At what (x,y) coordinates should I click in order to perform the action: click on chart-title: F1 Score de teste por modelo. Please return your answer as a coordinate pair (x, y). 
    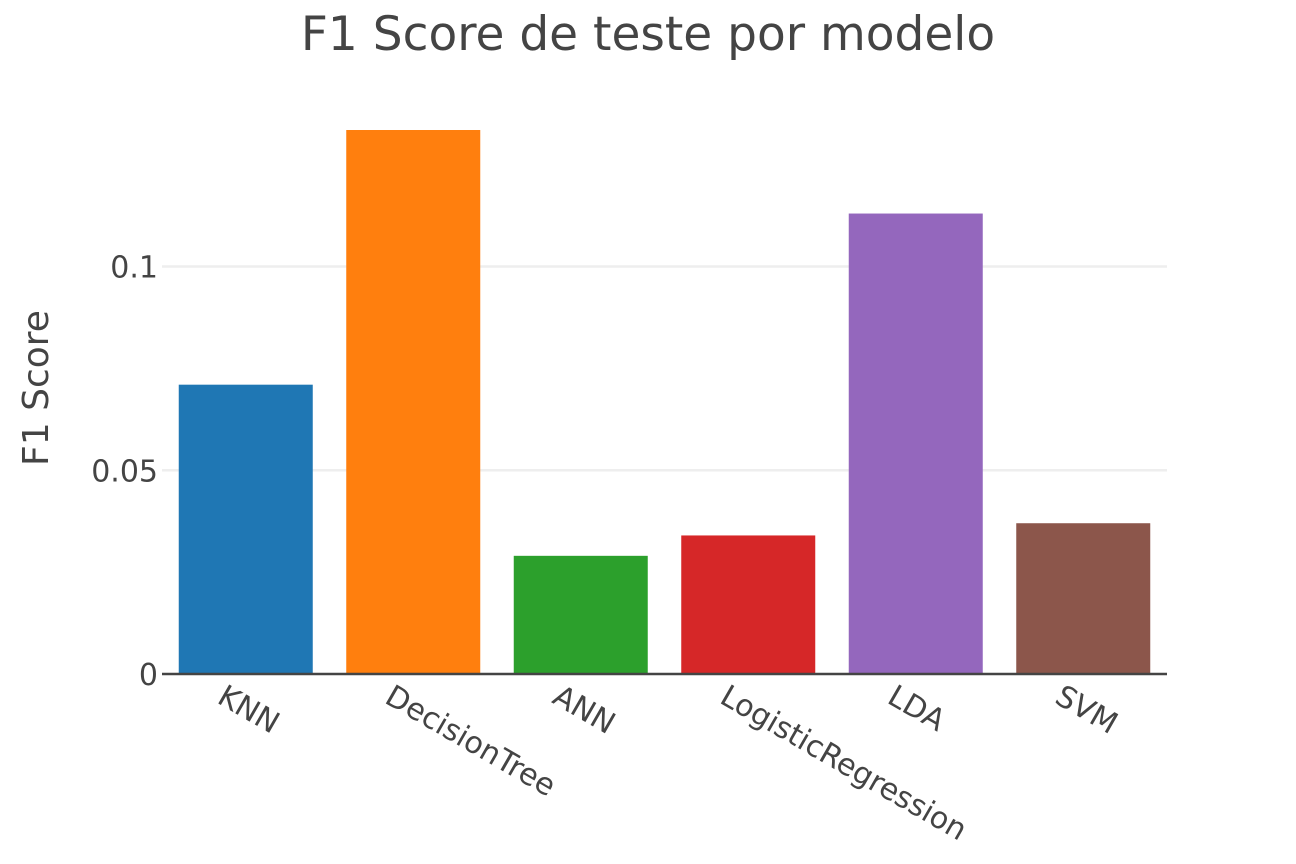
    Looking at the image, I should click on (648, 34).